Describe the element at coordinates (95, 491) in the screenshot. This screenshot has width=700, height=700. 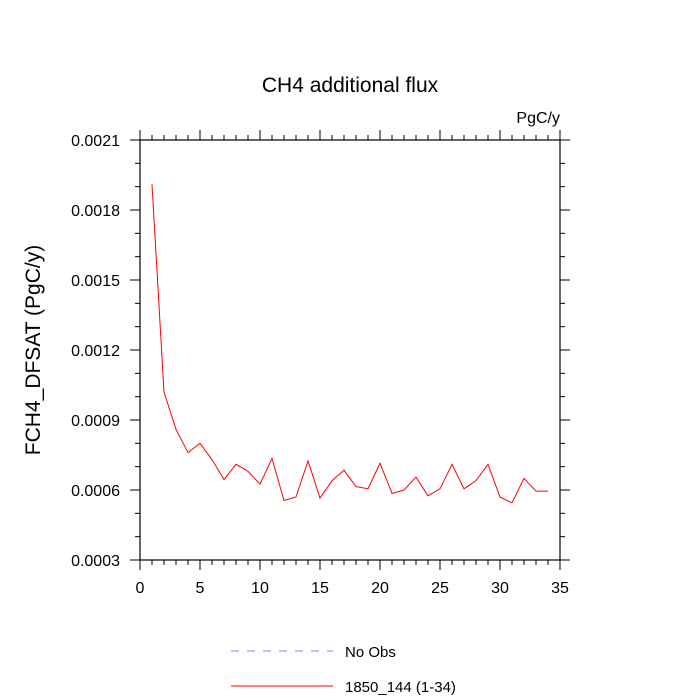
I see `y-tick-label: 0.0006` at that location.